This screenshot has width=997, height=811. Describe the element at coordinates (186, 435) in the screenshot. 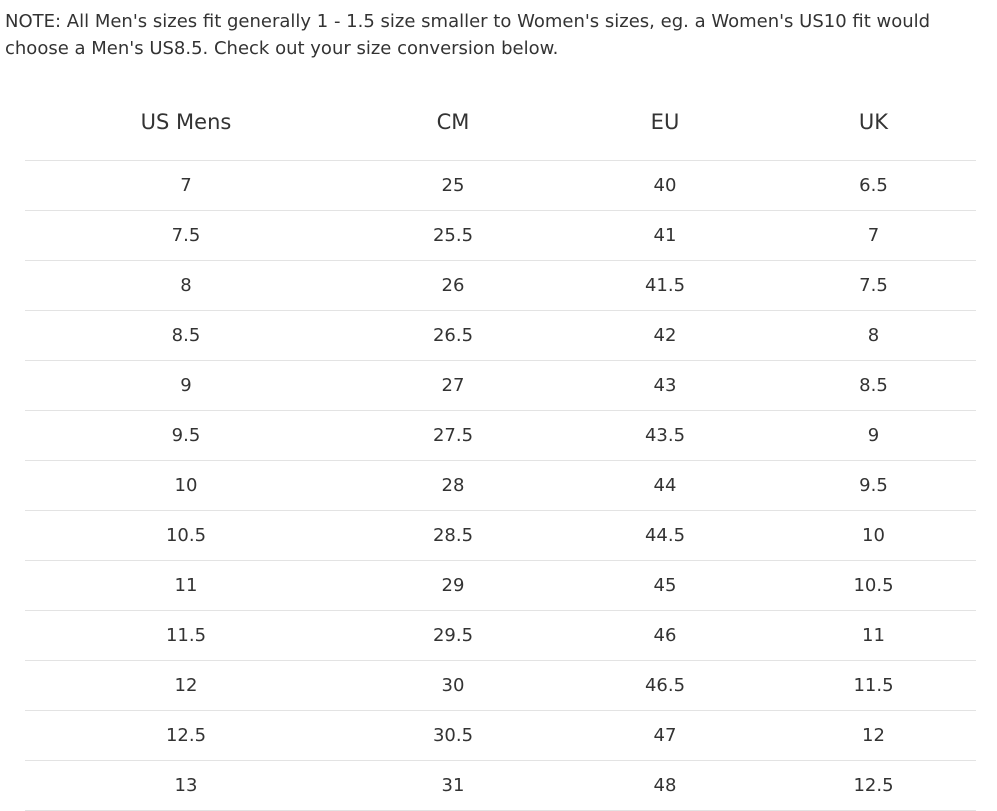

I see `cell-us-mens: 9.5` at that location.